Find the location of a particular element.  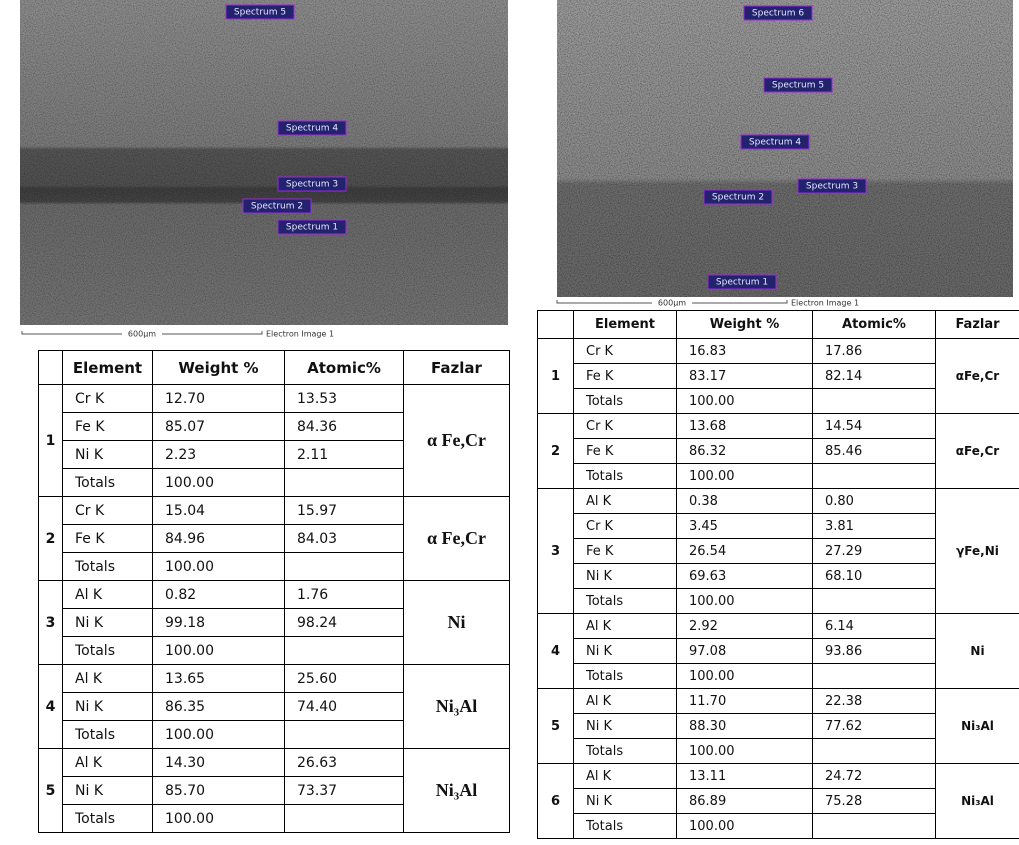

label-text: Spectrum 4 is located at coordinates (775, 143).